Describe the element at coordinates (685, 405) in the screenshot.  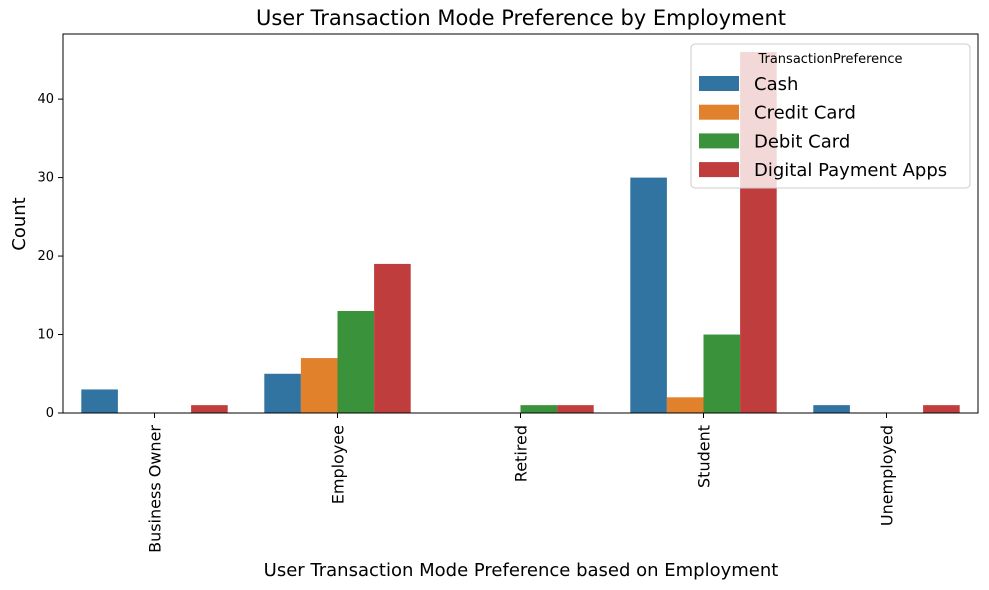
I see `bar-credit-card-student` at that location.